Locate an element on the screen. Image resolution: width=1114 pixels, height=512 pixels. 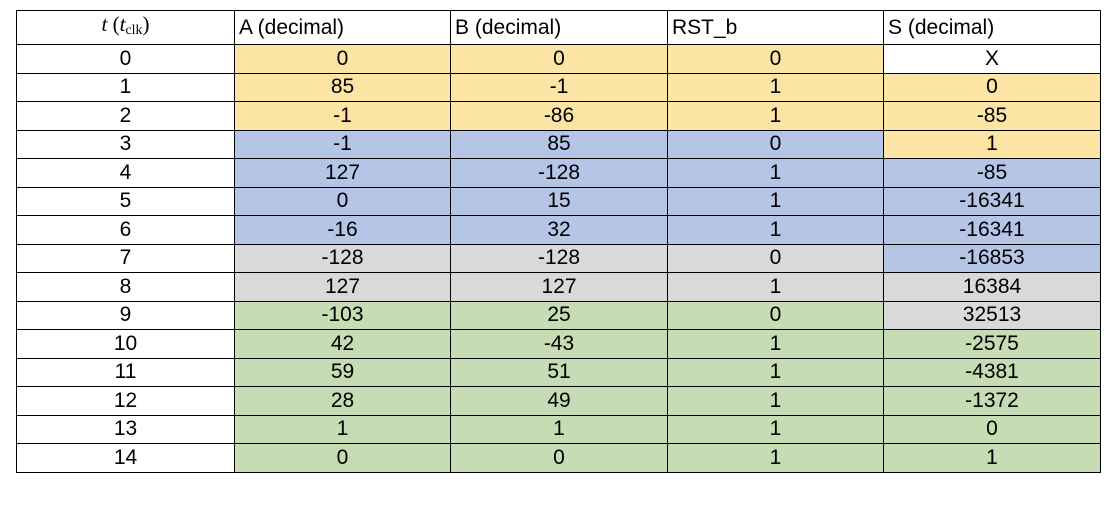
cell-b: 51 is located at coordinates (559, 372).